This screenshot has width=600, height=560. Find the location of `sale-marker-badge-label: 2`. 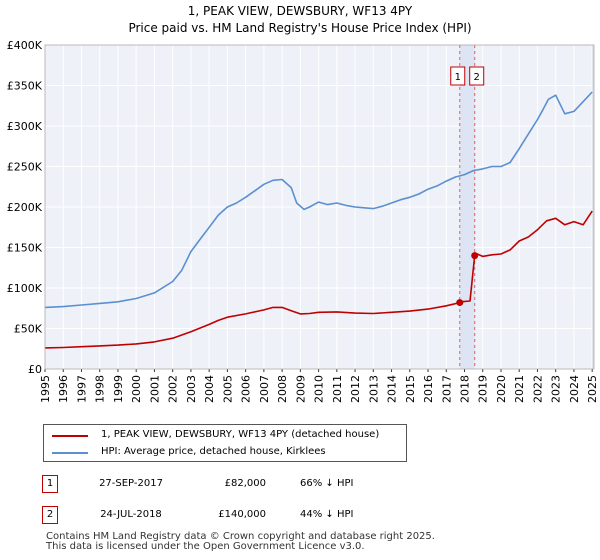

sale-marker-badge-label: 2 is located at coordinates (477, 77).